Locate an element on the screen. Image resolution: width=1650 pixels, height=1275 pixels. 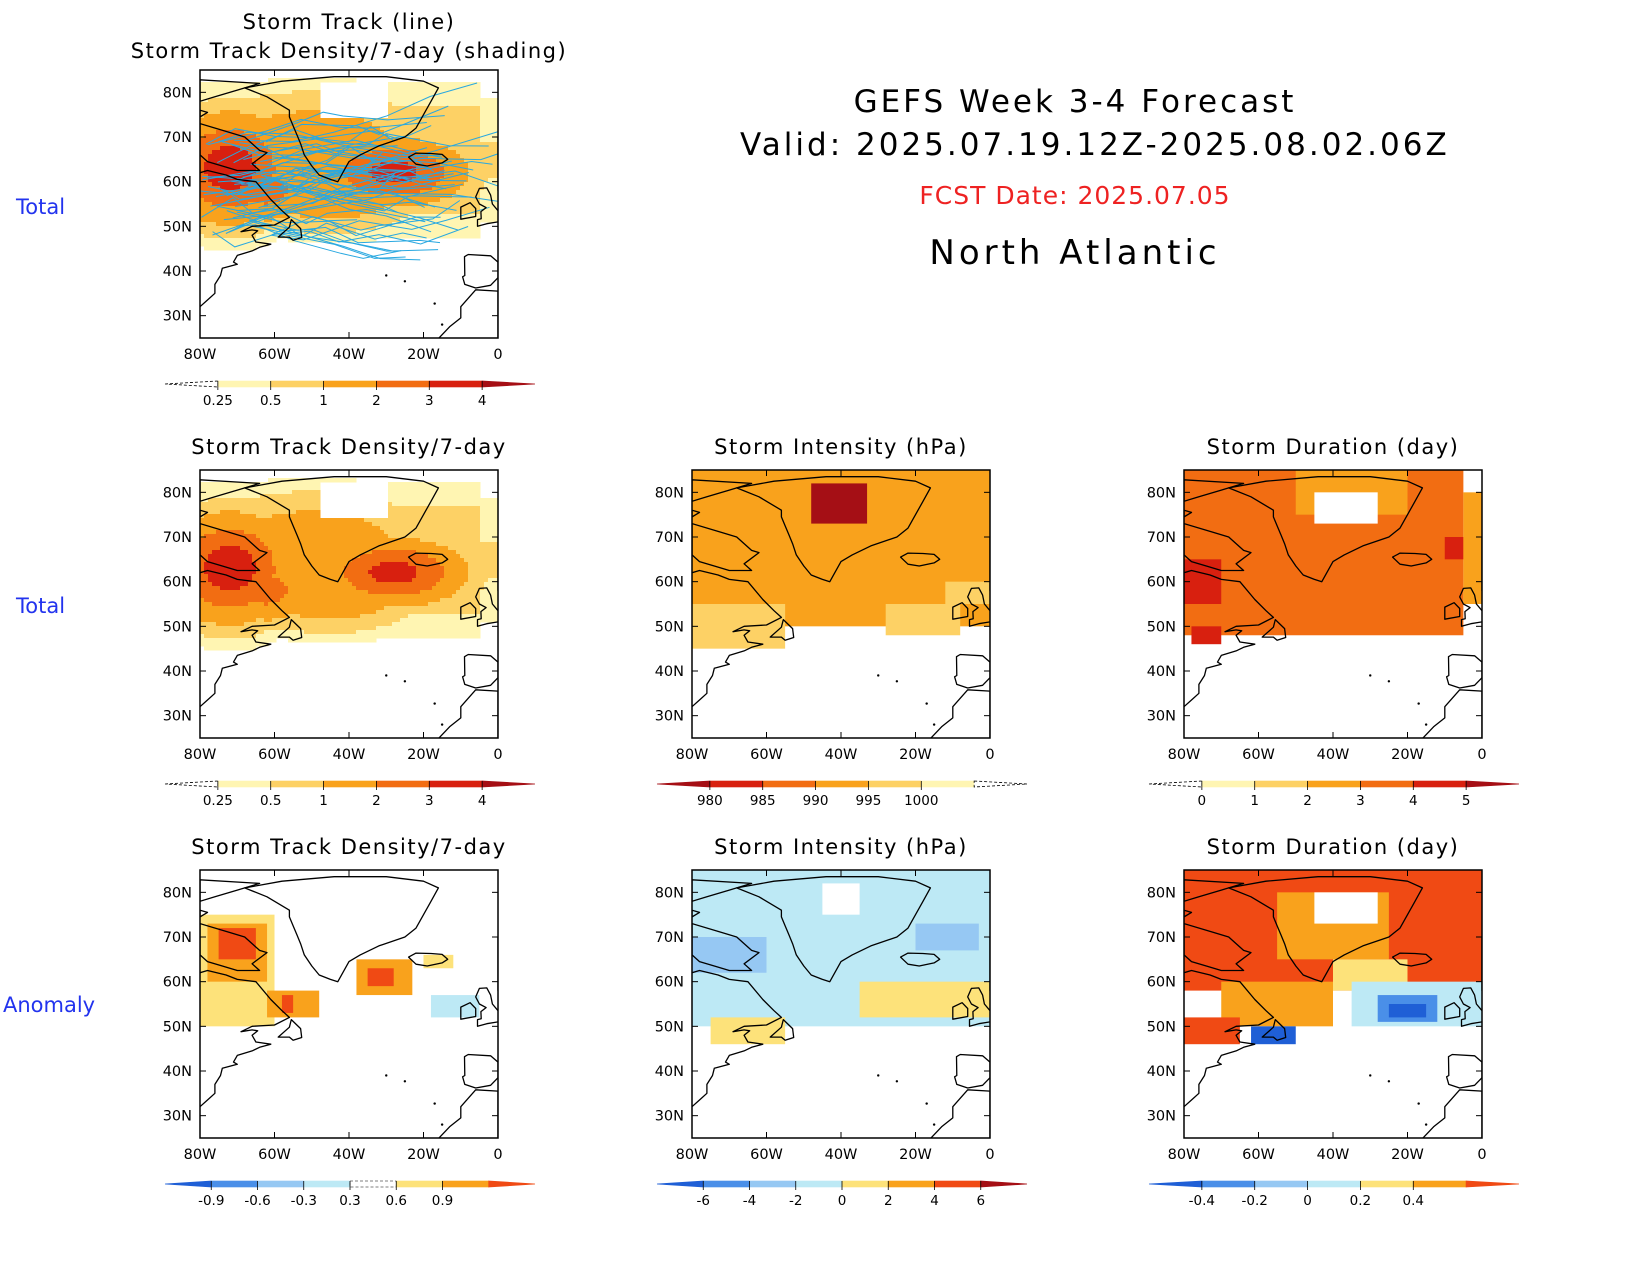
panel-title-line: Storm Track Density/7-day (shading) is located at coordinates (349, 51).